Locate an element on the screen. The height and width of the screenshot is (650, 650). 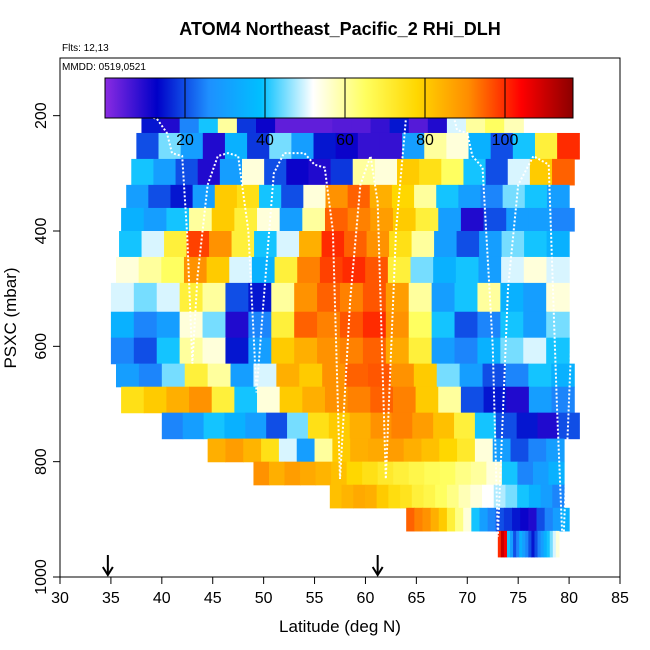
colorbar: 20 40 60 80 100 is located at coordinates (339, 113).